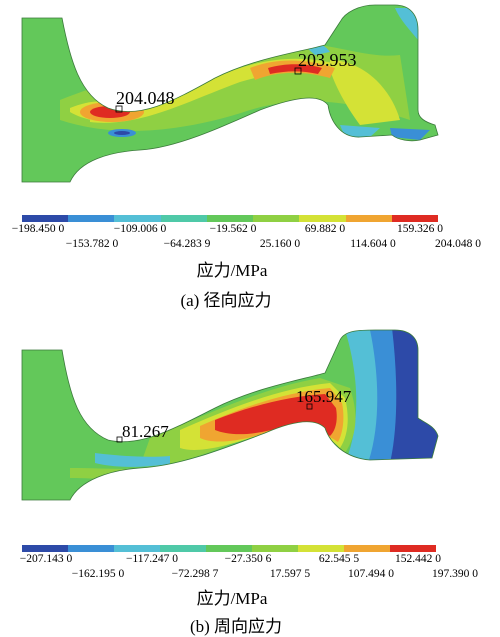  Describe the element at coordinates (230, 218) in the screenshot. I see `colorbar-radial` at that location.